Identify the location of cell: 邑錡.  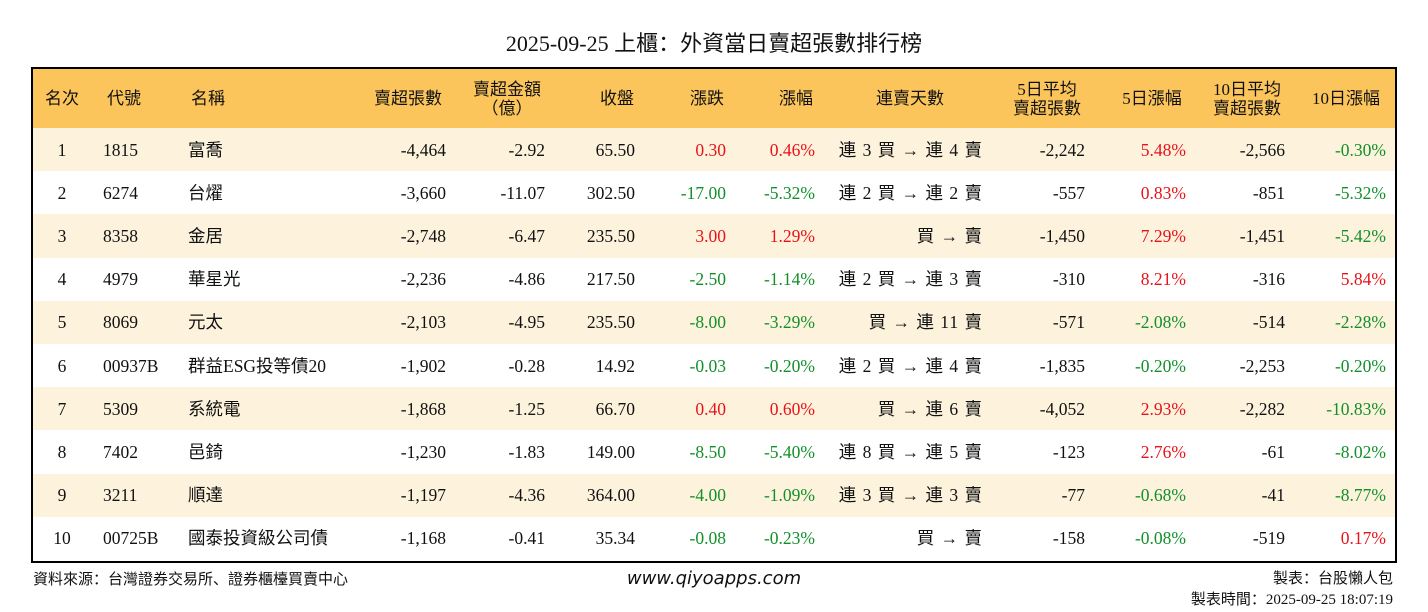
(205, 452).